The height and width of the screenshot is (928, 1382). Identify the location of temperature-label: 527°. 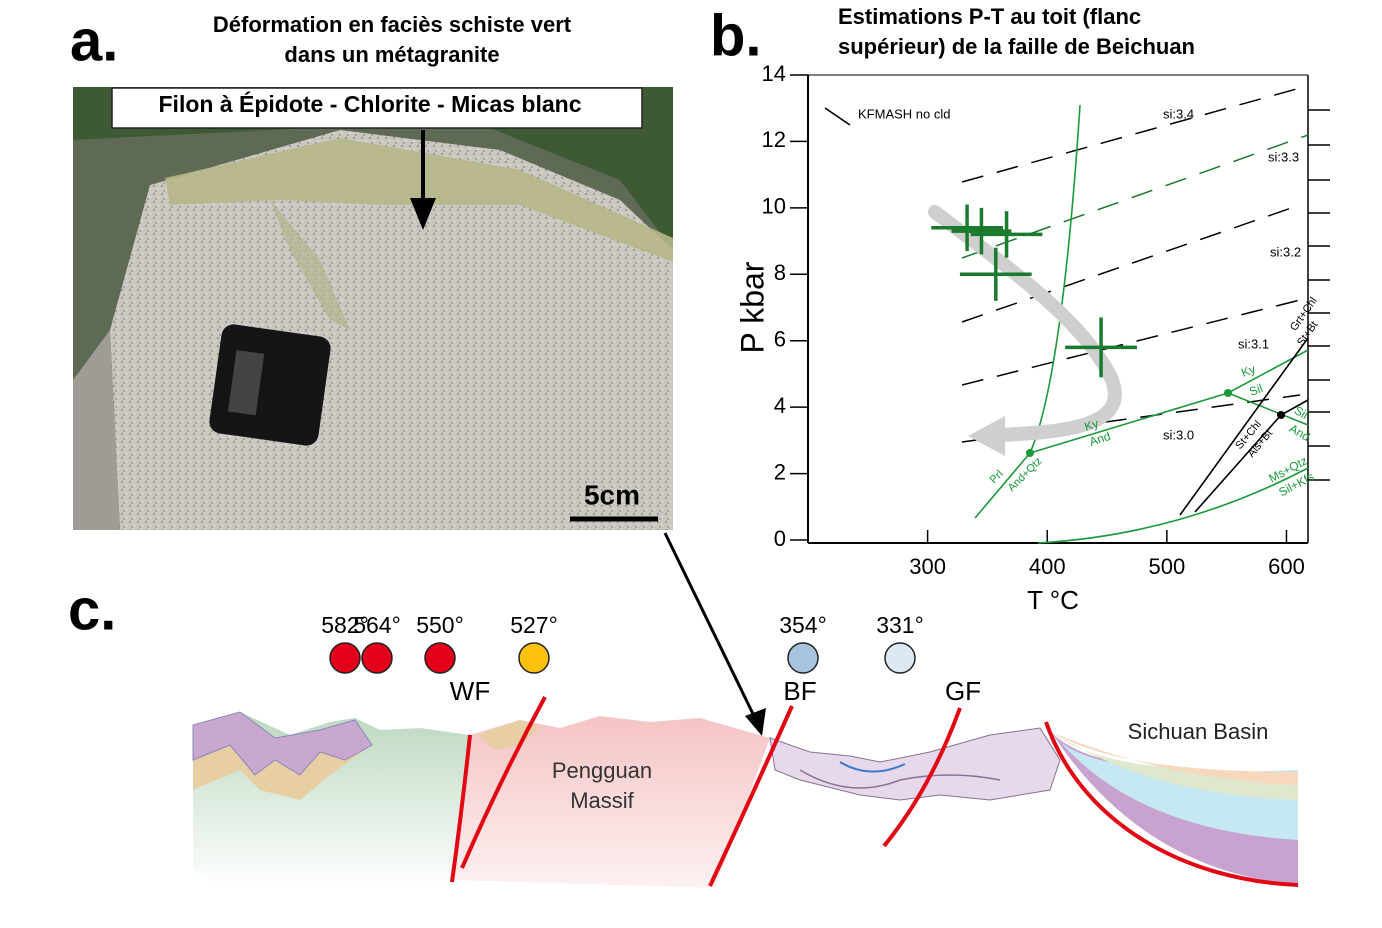
(534, 625).